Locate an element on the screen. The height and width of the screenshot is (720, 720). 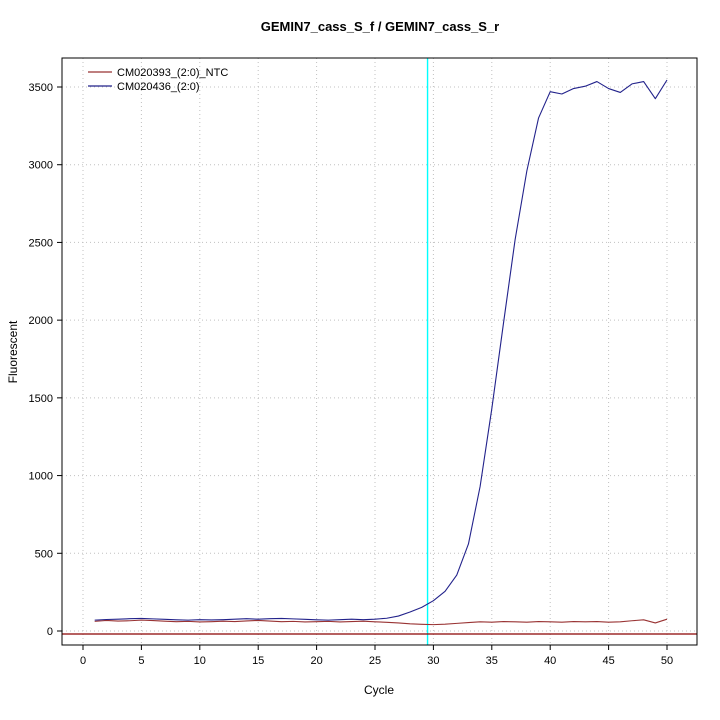
x-tick-label: 15 is located at coordinates (258, 661).